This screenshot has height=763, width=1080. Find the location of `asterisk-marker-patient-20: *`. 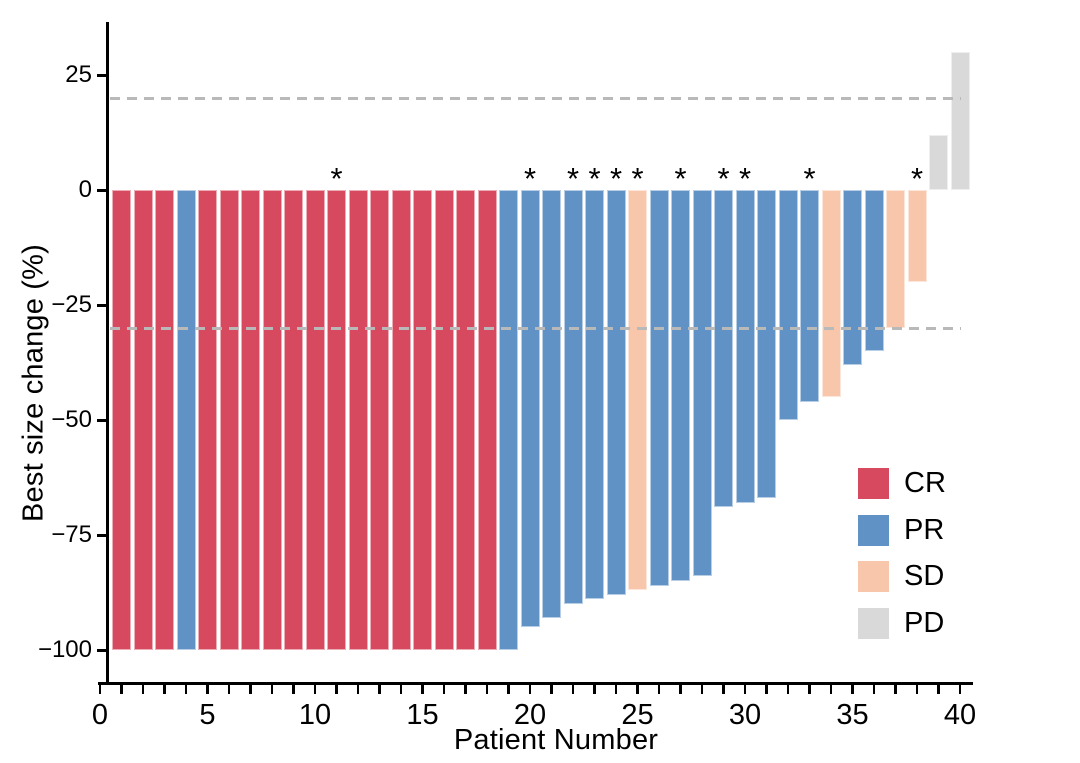

asterisk-marker-patient-20: * is located at coordinates (530, 178).